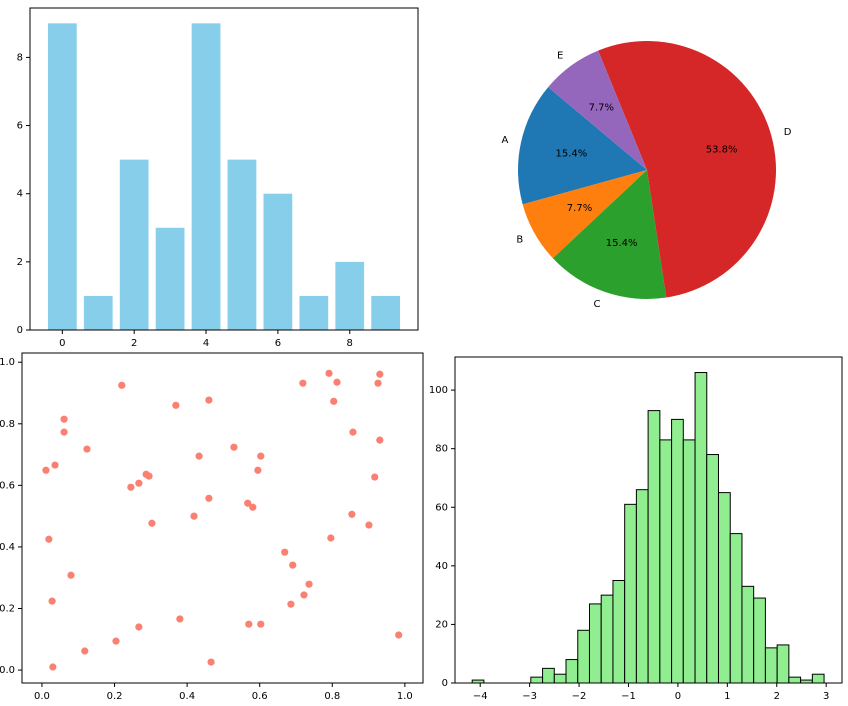 Image resolution: width=848 pixels, height=706 pixels. Describe the element at coordinates (7, 424) in the screenshot. I see `y-tick-label: 0.8` at that location.